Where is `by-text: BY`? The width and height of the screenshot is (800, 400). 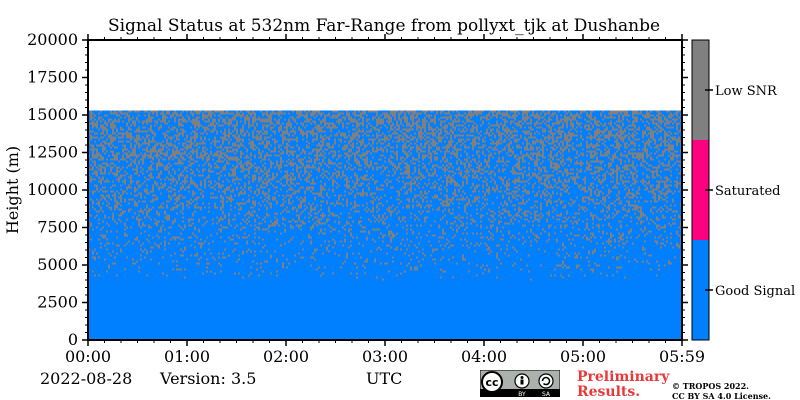
by-text: BY is located at coordinates (522, 394).